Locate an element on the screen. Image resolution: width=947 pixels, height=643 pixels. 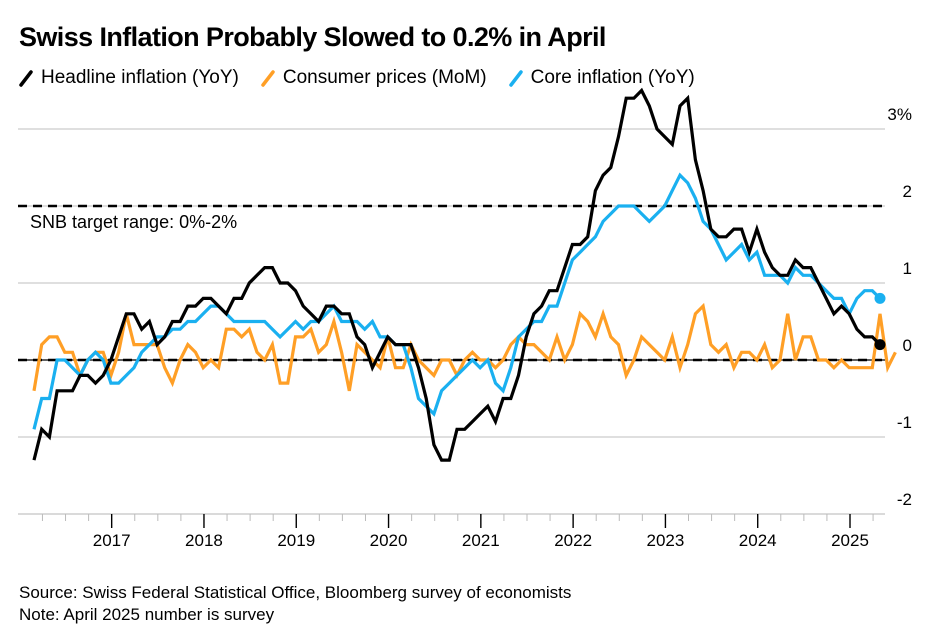
y-tick-label: -2 is located at coordinates (904, 499).